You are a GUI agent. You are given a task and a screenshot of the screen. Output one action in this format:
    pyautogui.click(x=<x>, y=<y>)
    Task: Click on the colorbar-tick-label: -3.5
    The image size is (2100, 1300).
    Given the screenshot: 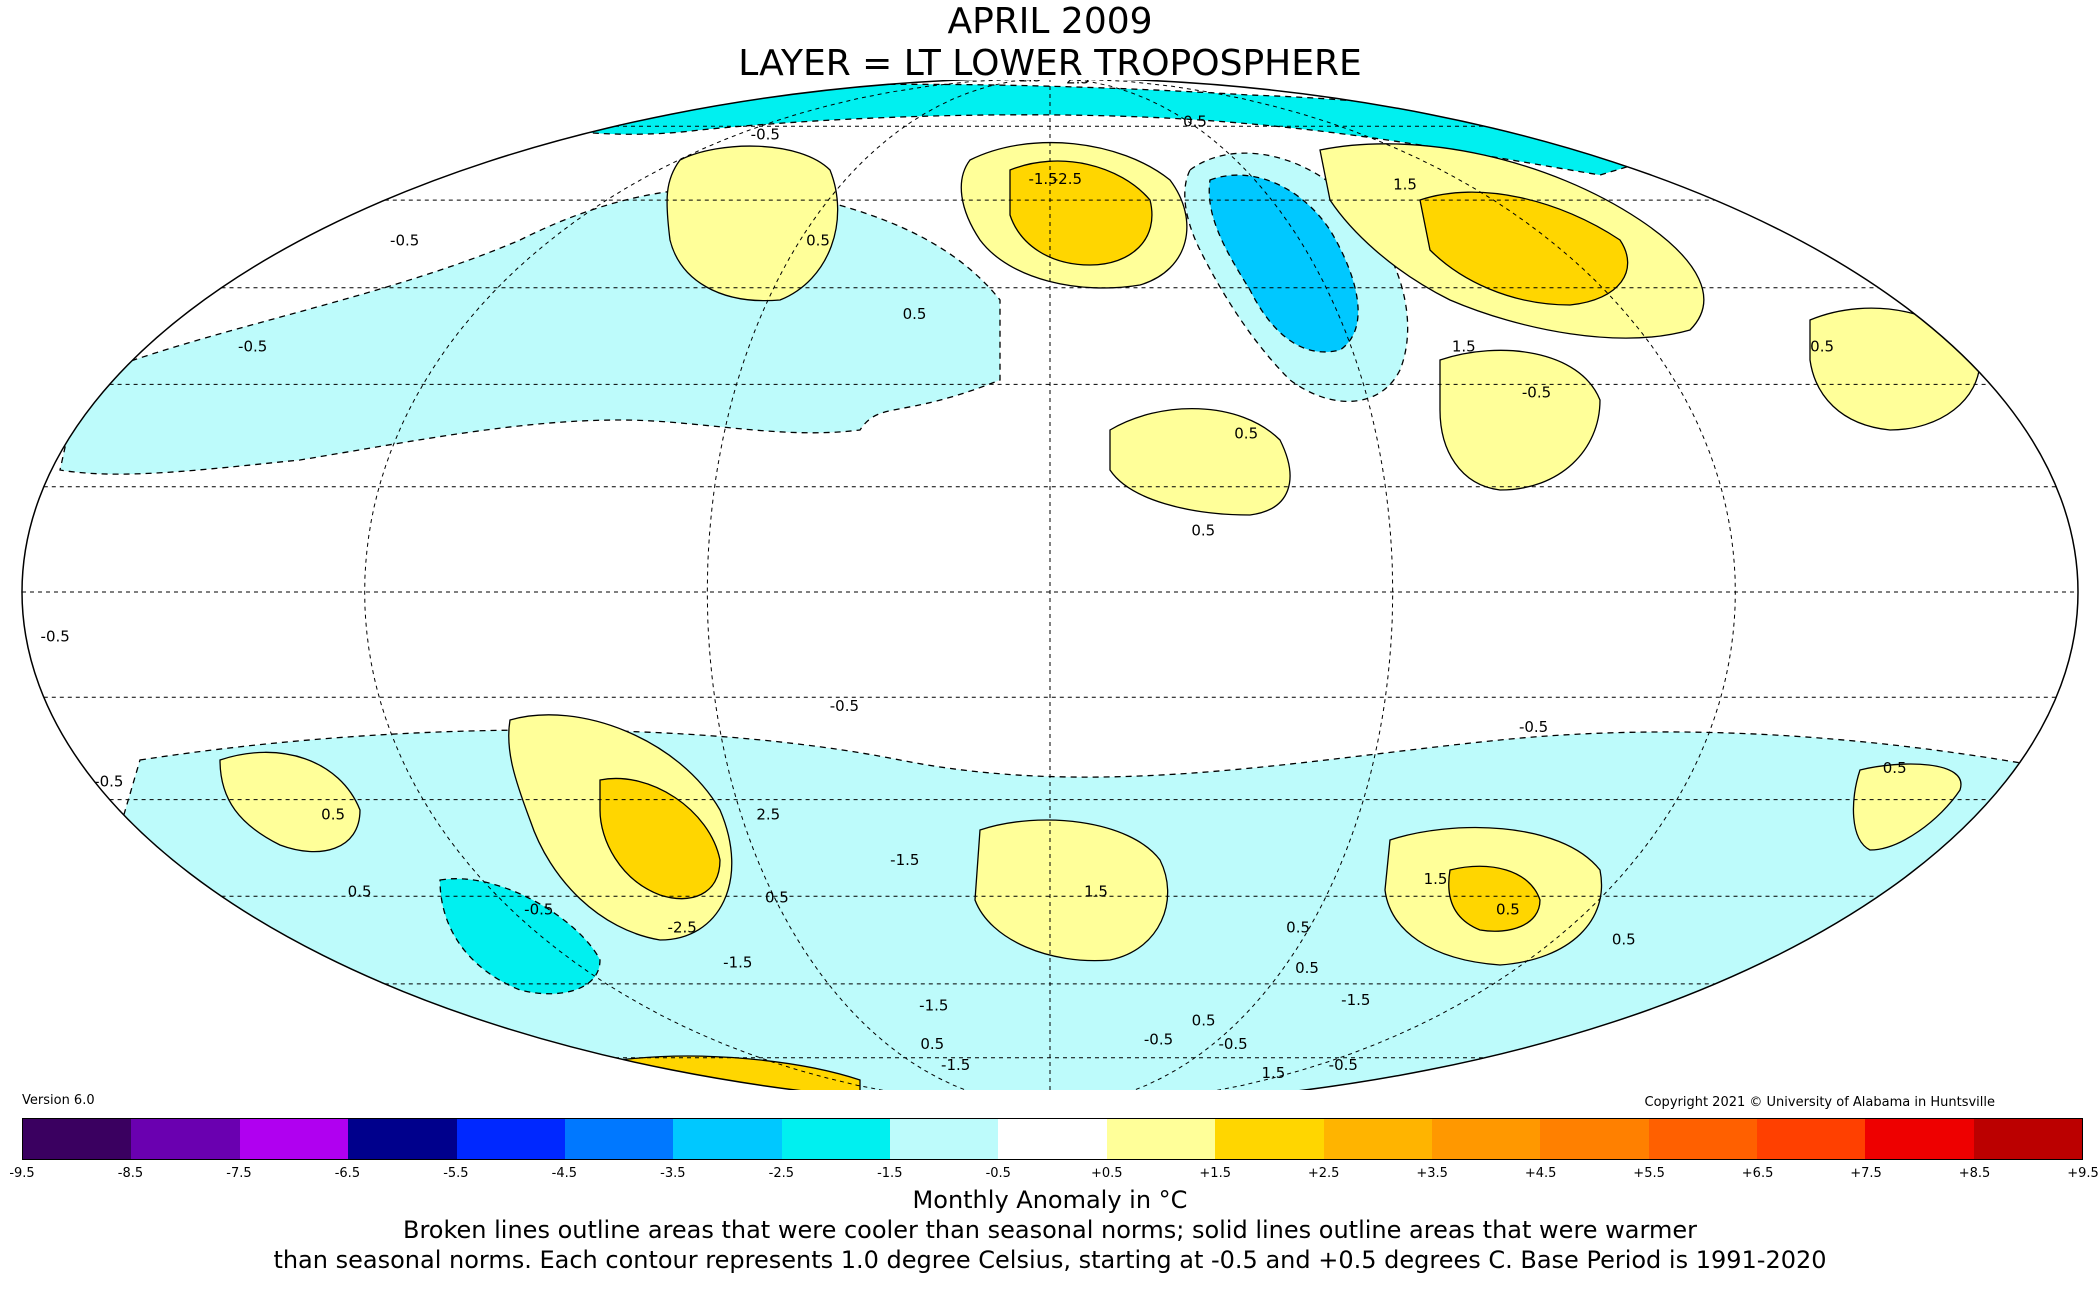 What is the action you would take?
    pyautogui.click(x=673, y=1173)
    